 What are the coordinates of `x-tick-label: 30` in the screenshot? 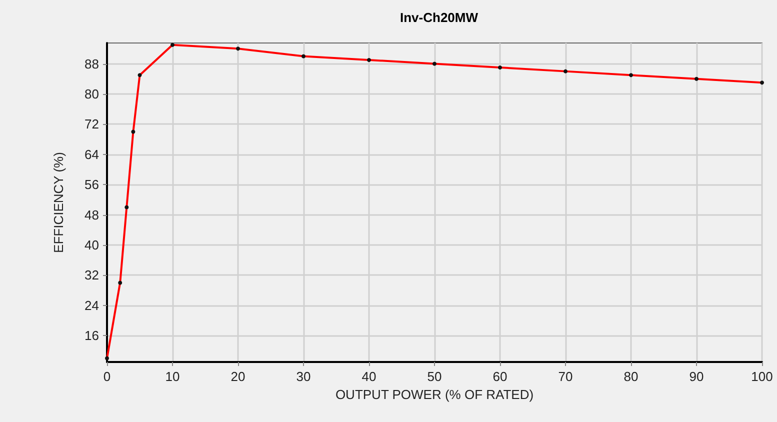 It's located at (303, 376).